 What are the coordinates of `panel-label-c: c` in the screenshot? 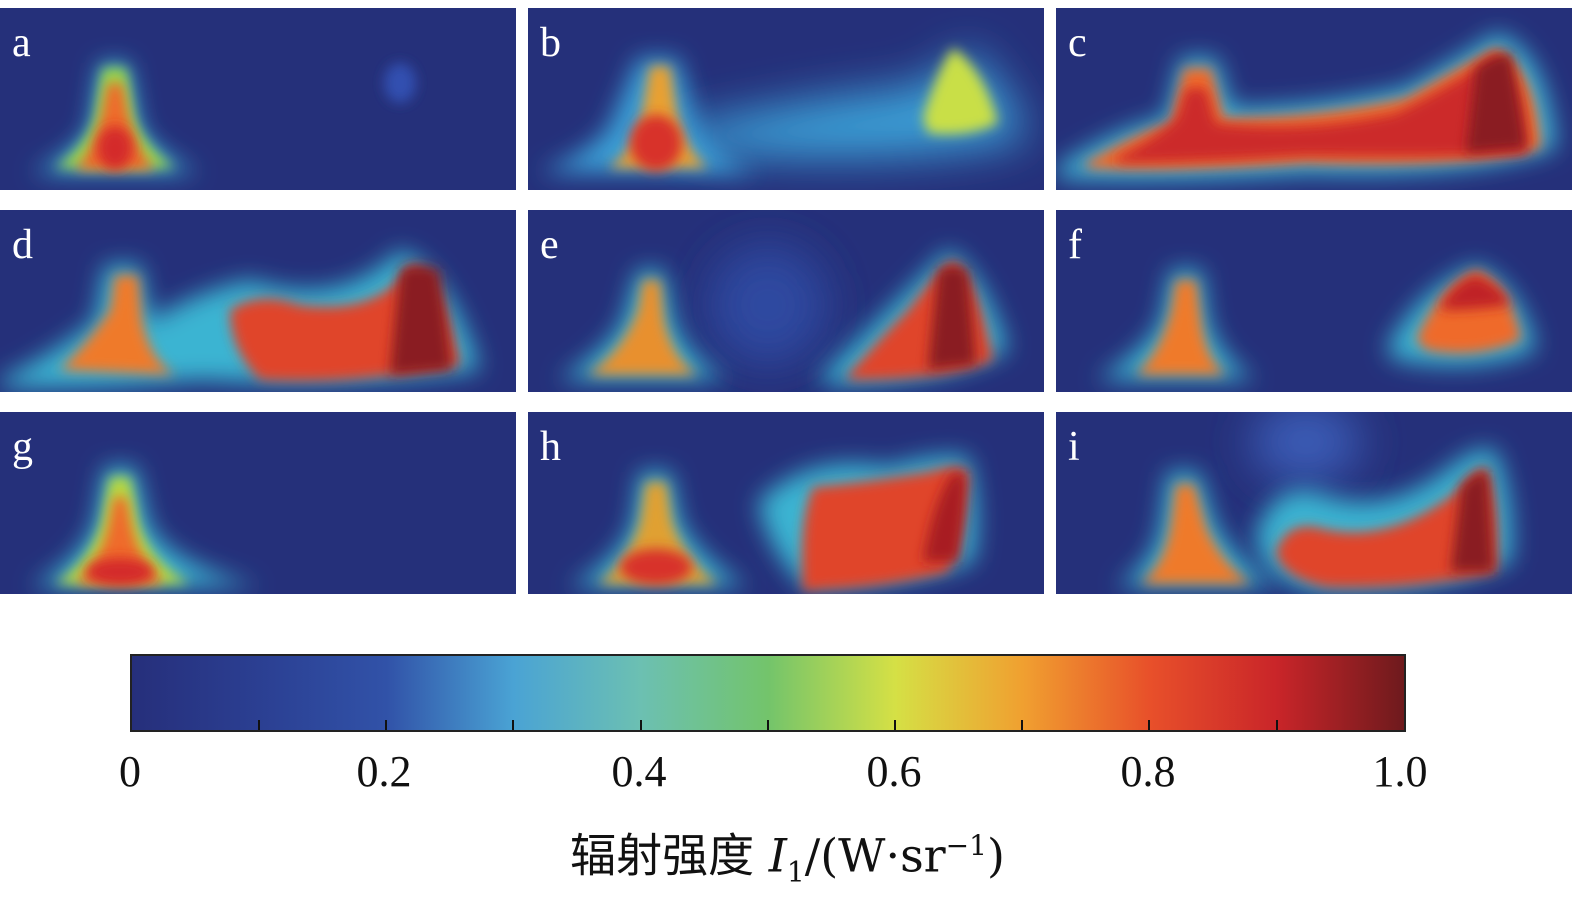 It's located at (1077, 43).